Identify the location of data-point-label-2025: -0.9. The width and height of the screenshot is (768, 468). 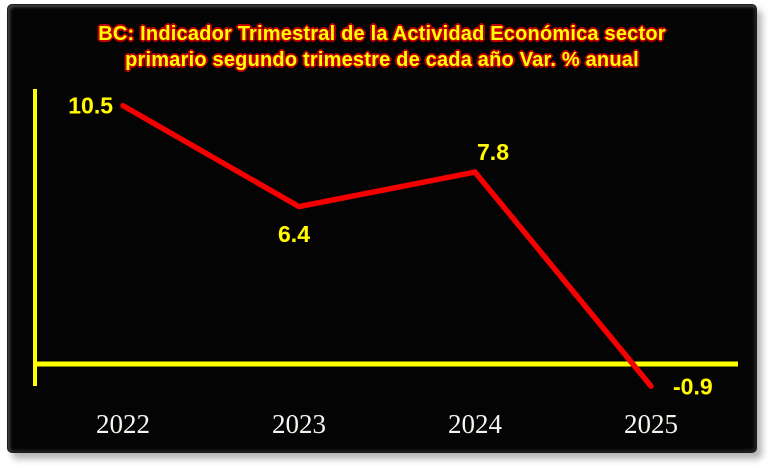
(693, 386).